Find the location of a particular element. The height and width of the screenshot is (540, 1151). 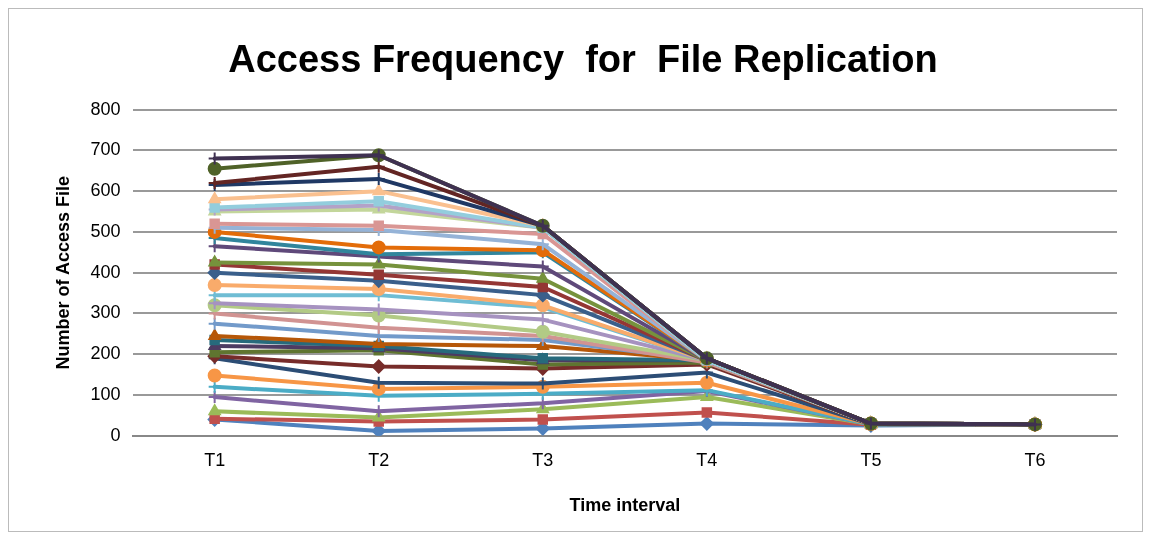

y-tick-label: 600 is located at coordinates (105, 190).